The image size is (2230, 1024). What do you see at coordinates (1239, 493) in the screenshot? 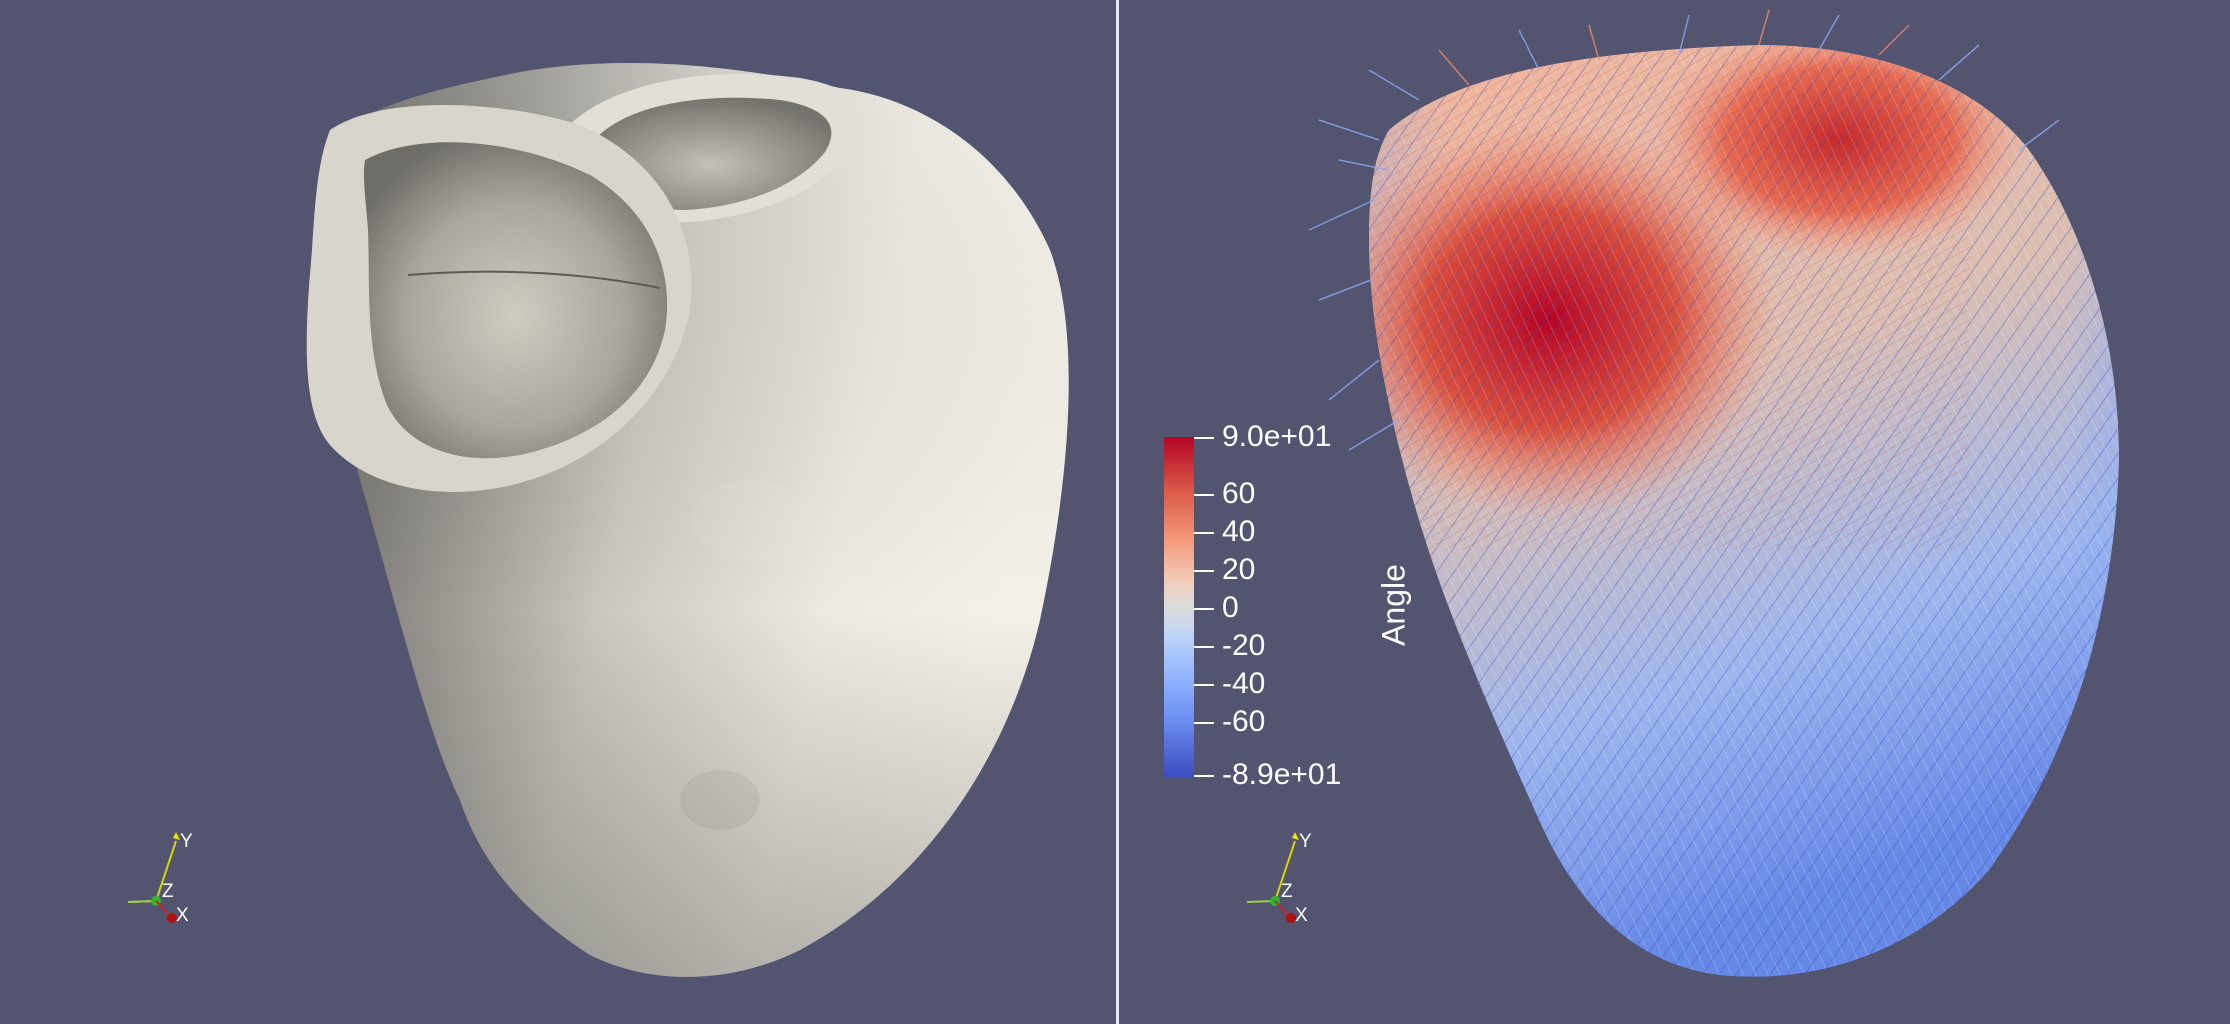
I see `legend-tick-label: 60` at bounding box center [1239, 493].